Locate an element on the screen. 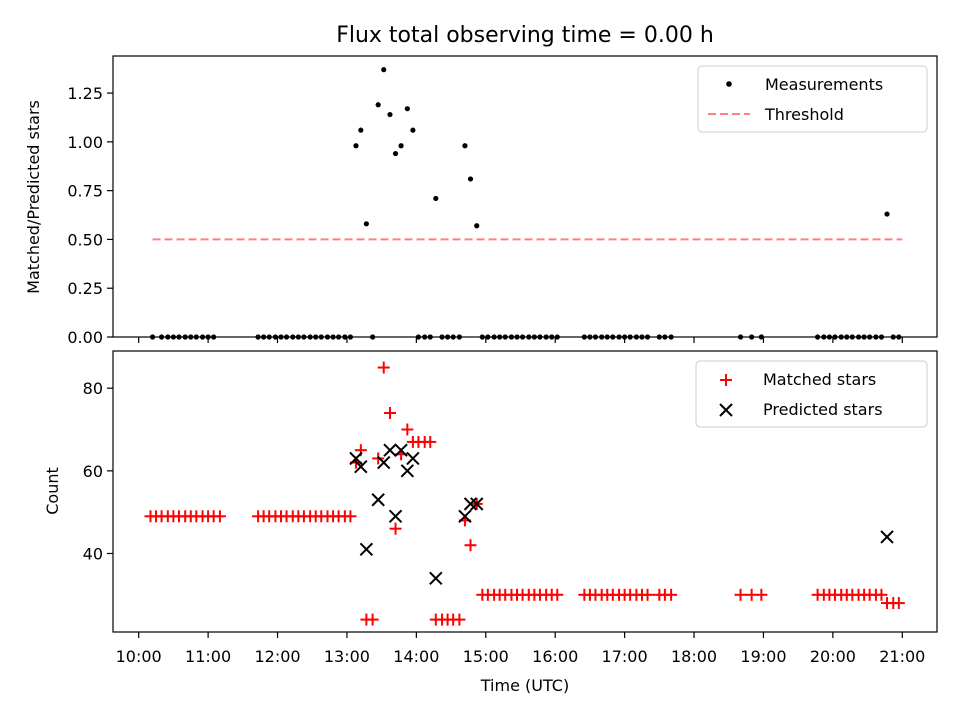  top-y-axis-label: Matched/Predicted stars is located at coordinates (33, 197).